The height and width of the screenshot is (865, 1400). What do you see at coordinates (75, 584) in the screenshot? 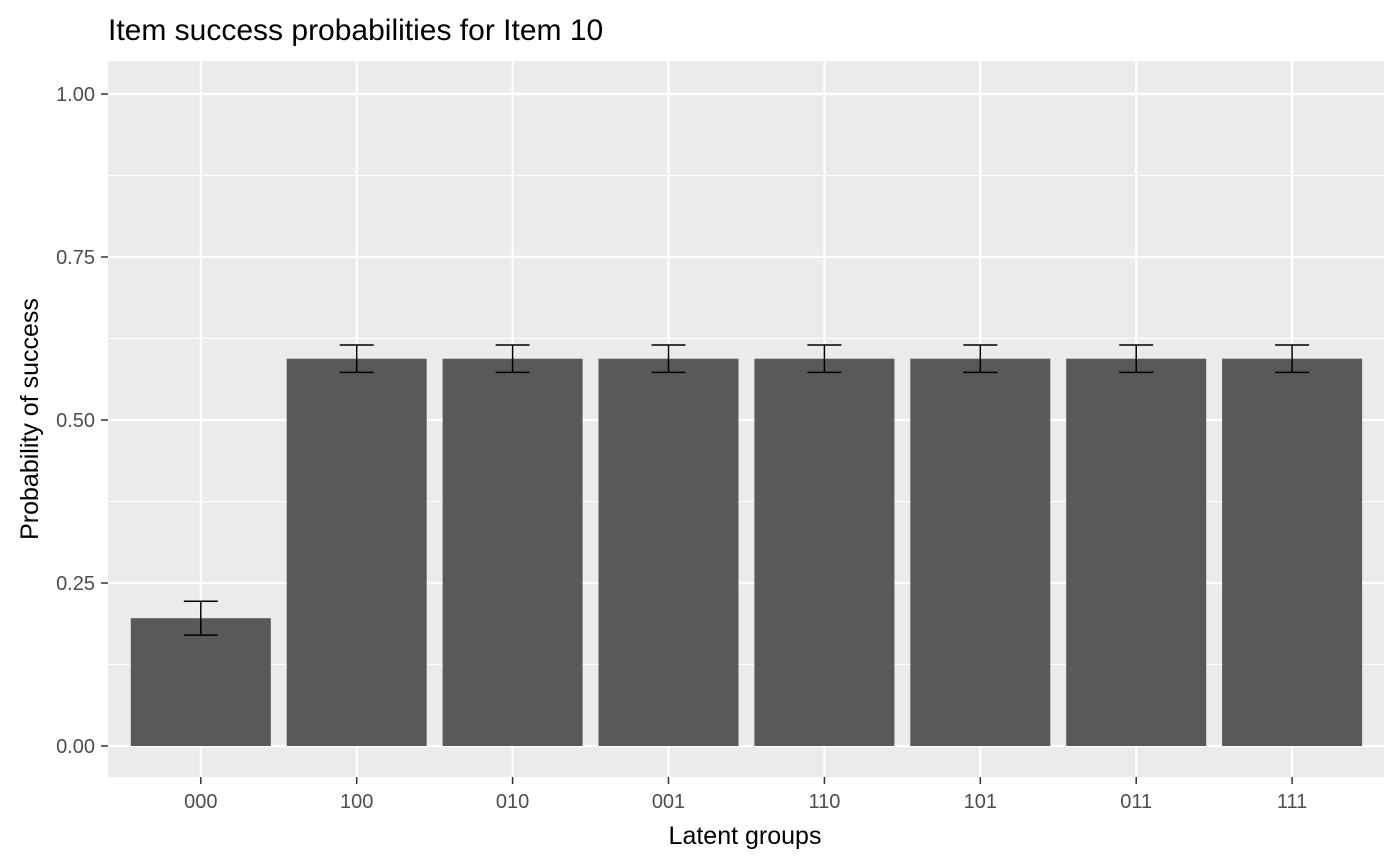
I see `y-tick-label: 0.25` at bounding box center [75, 584].